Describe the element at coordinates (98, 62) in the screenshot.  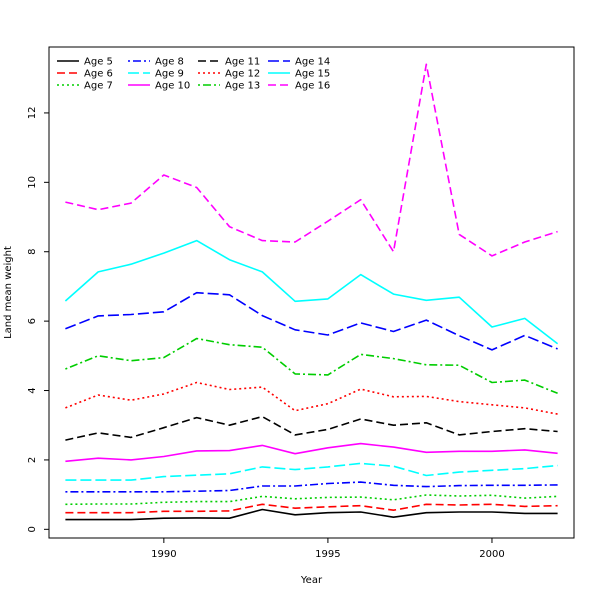
I see `legend-label: Age 5` at that location.